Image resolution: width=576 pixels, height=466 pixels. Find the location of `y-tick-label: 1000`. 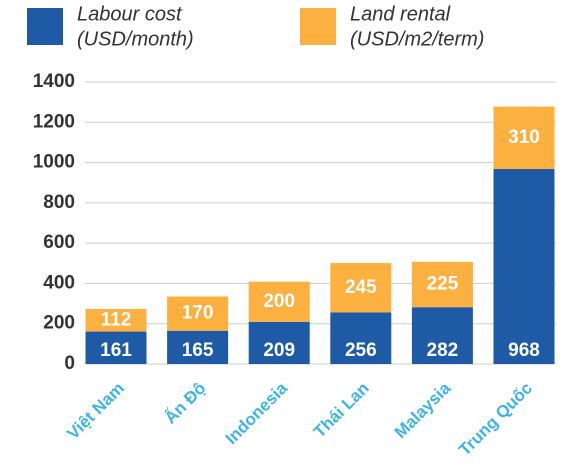

y-tick-label: 1000 is located at coordinates (54, 162).